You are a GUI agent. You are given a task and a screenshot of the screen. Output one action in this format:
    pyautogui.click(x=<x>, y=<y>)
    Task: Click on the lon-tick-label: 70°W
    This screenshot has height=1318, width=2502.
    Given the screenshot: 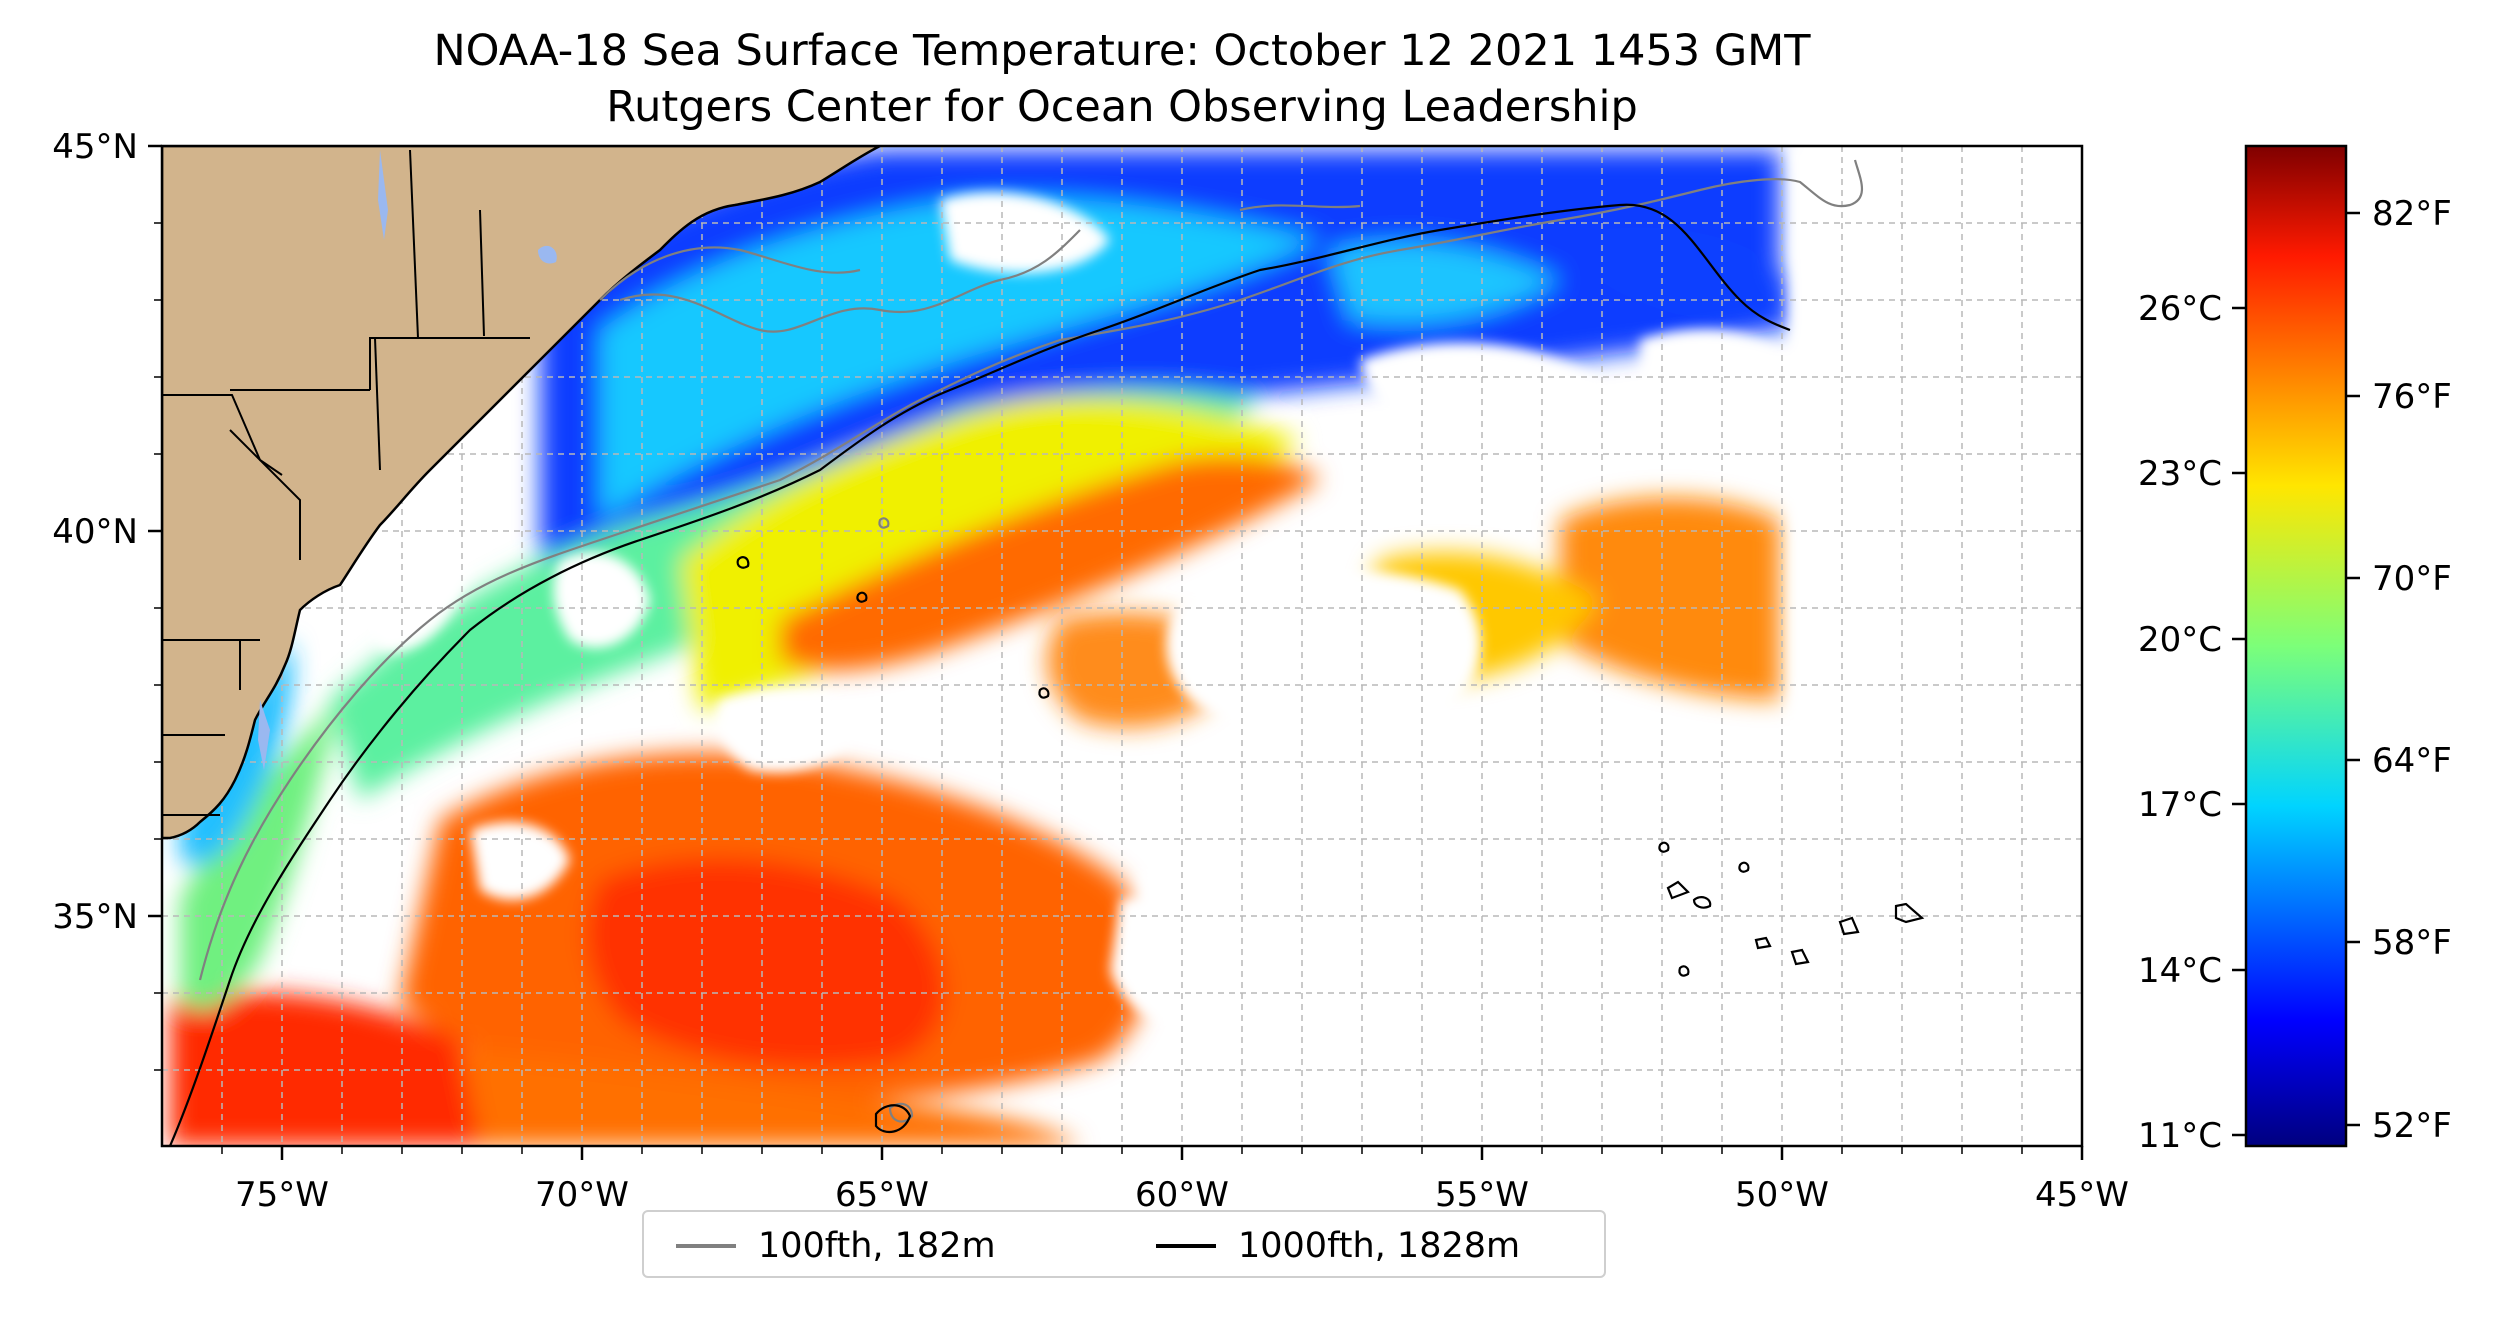 What is the action you would take?
    pyautogui.click(x=582, y=1195)
    